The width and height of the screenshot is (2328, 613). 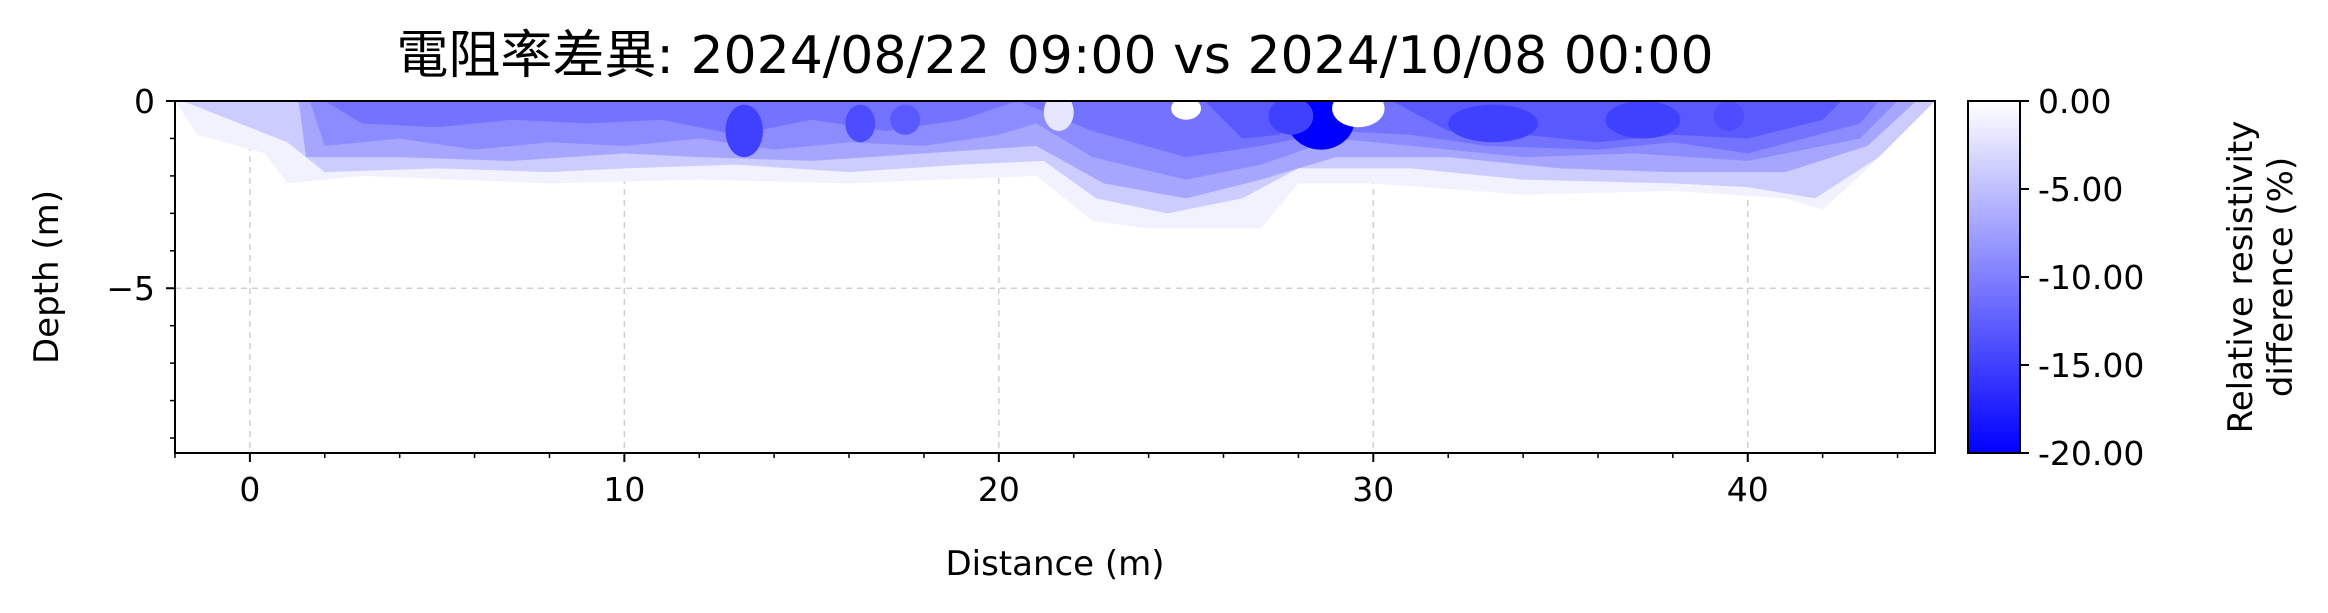 What do you see at coordinates (624, 489) in the screenshot?
I see `x-tick-label: 10` at bounding box center [624, 489].